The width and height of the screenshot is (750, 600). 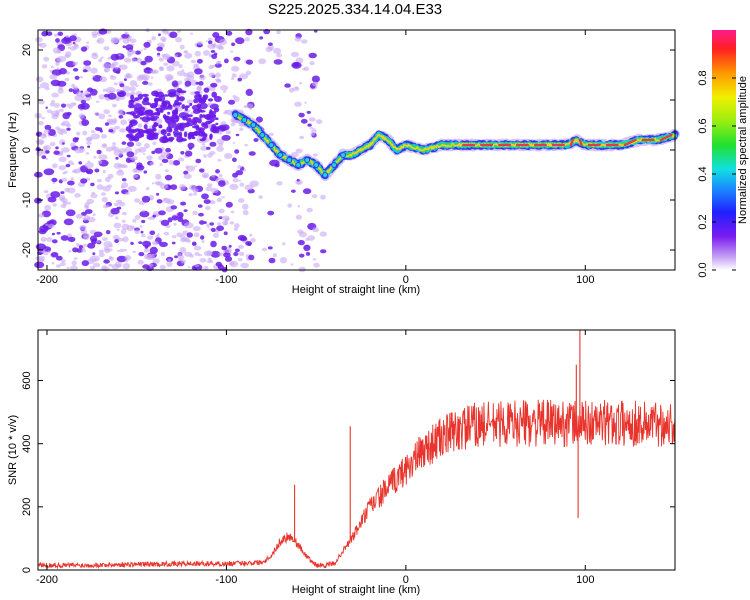 I want to click on y-tick-label: 0, so click(x=27, y=570).